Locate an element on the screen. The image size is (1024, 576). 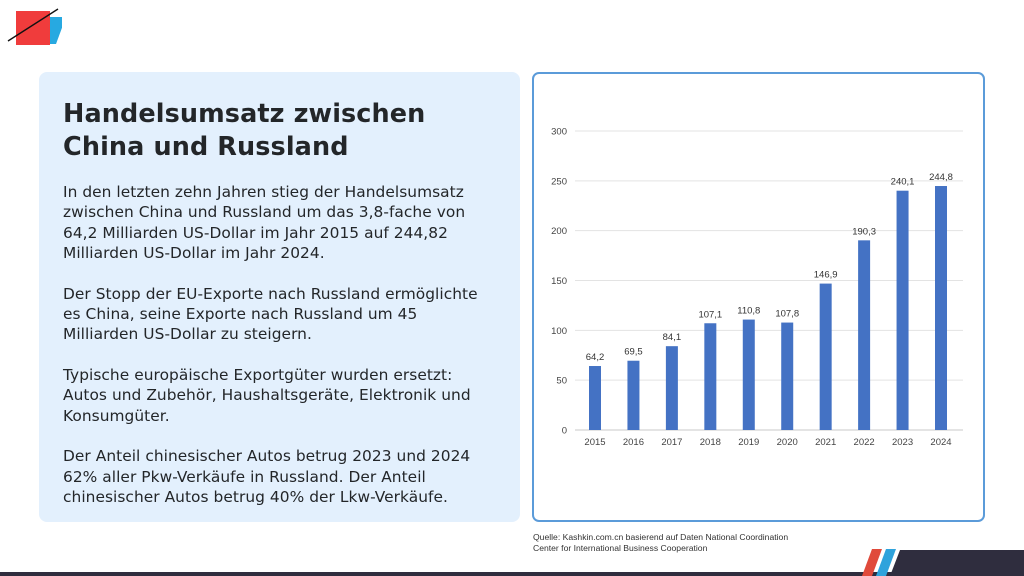
logo-red-square is located at coordinates (33, 28).